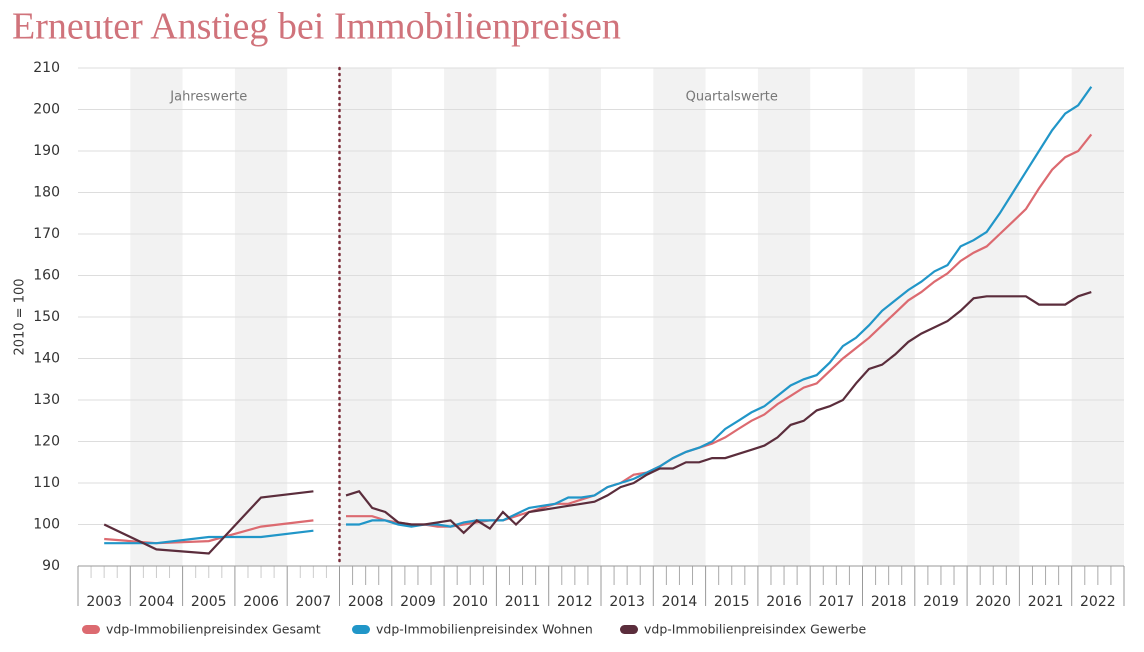 This screenshot has width=1144, height=652. I want to click on y-tick-label: 170, so click(46, 234).